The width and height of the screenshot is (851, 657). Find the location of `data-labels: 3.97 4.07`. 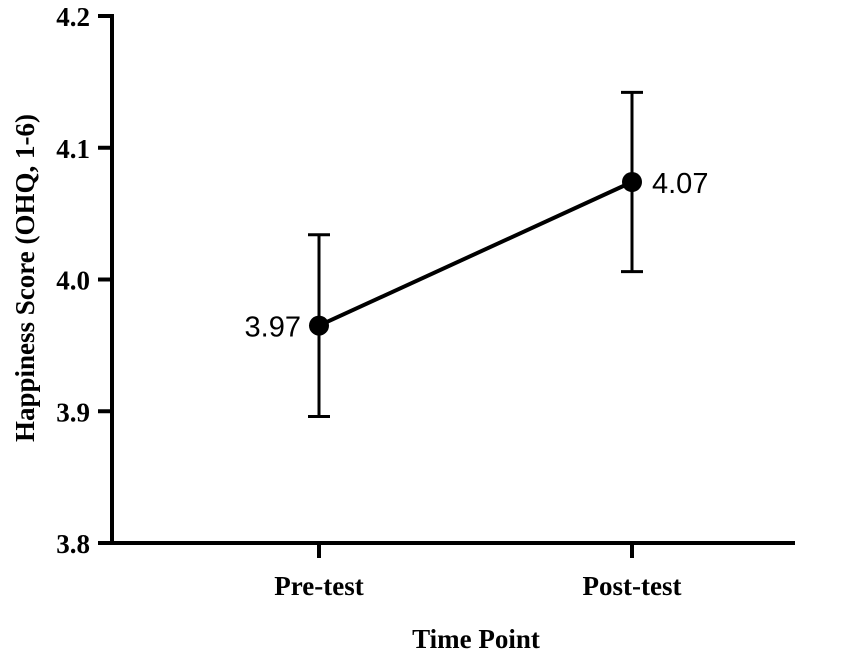

data-labels: 3.97 4.07 is located at coordinates (477, 256).